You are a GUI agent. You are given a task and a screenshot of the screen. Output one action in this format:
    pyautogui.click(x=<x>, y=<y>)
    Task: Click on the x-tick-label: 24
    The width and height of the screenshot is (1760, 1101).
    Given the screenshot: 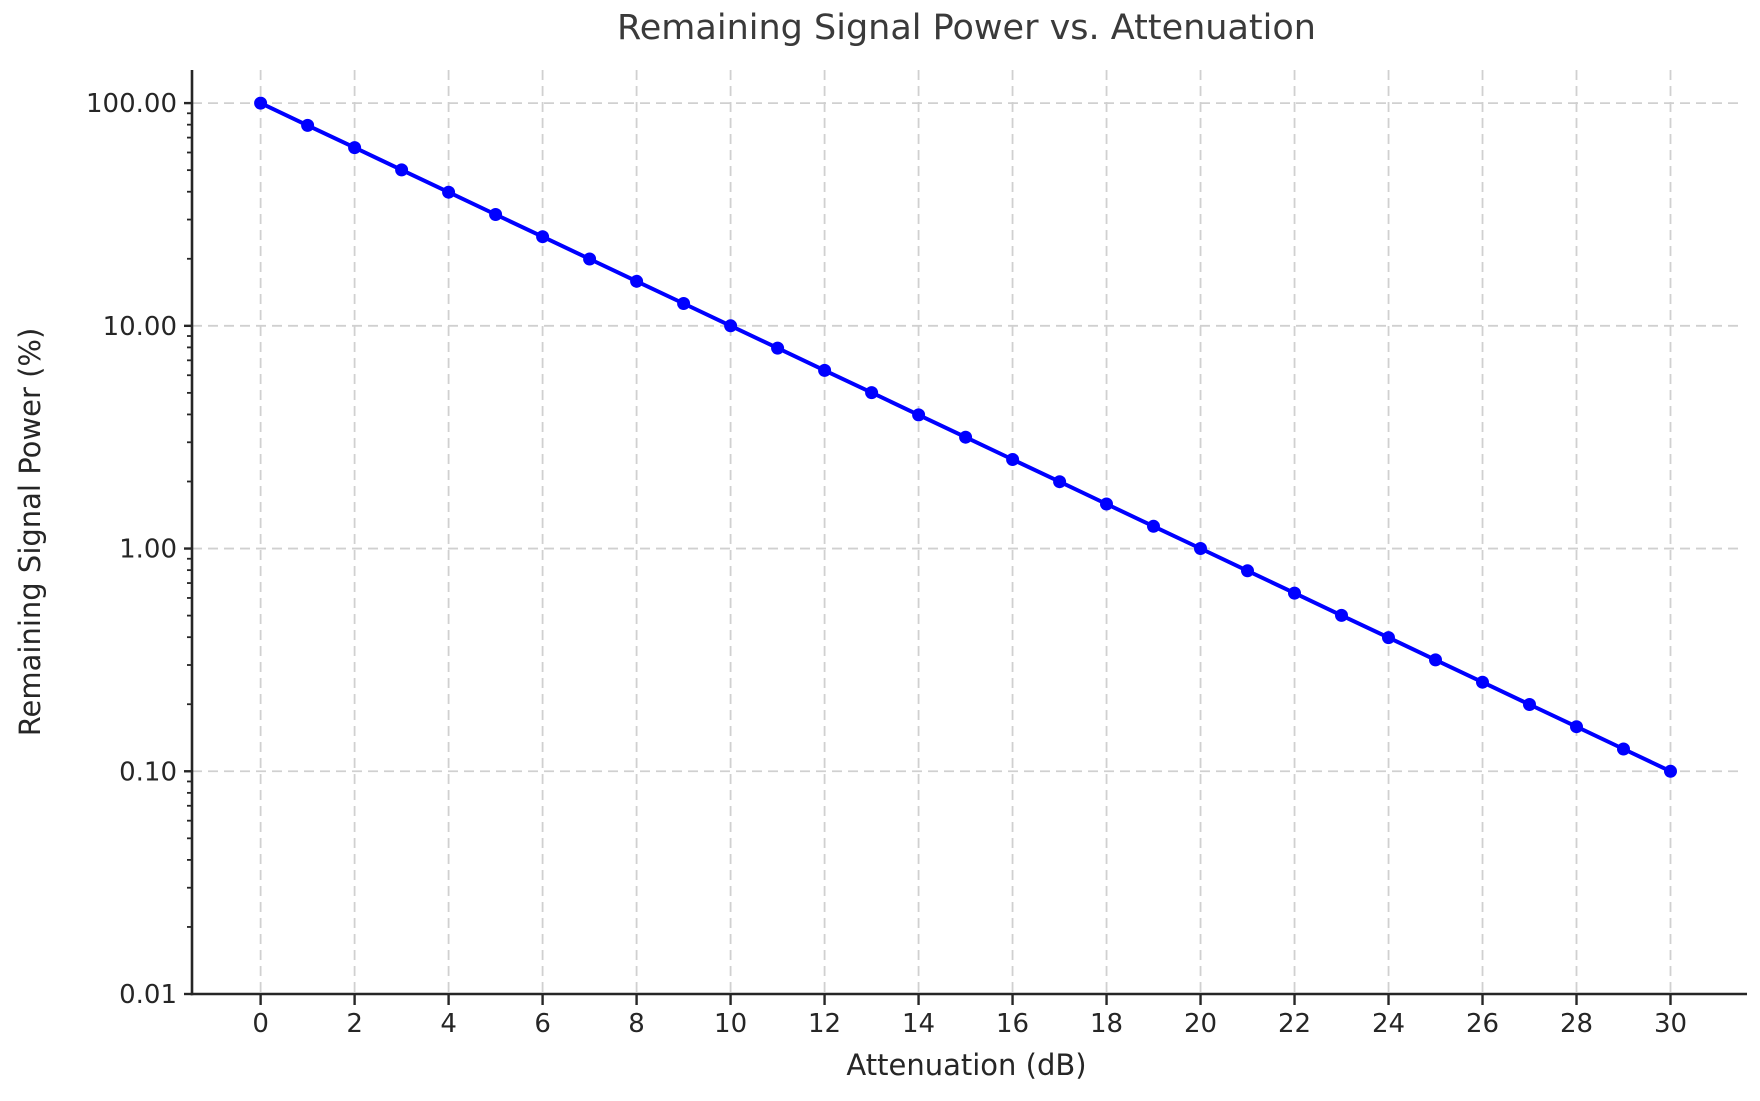 What is the action you would take?
    pyautogui.click(x=1388, y=1024)
    